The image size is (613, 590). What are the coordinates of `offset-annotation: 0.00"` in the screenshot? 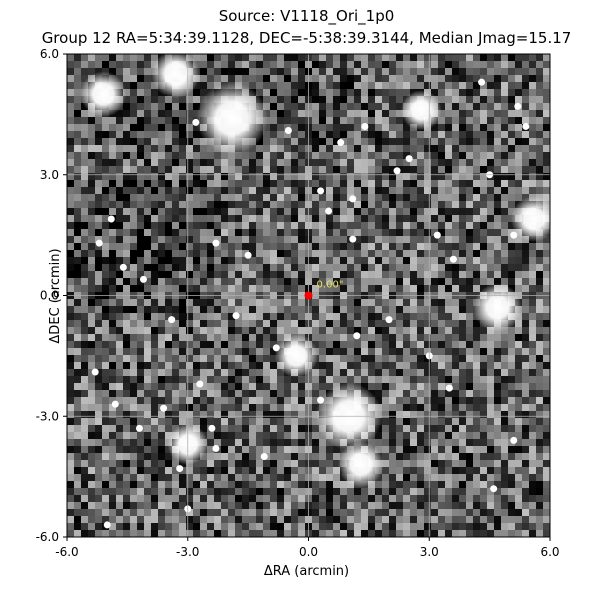 It's located at (330, 284).